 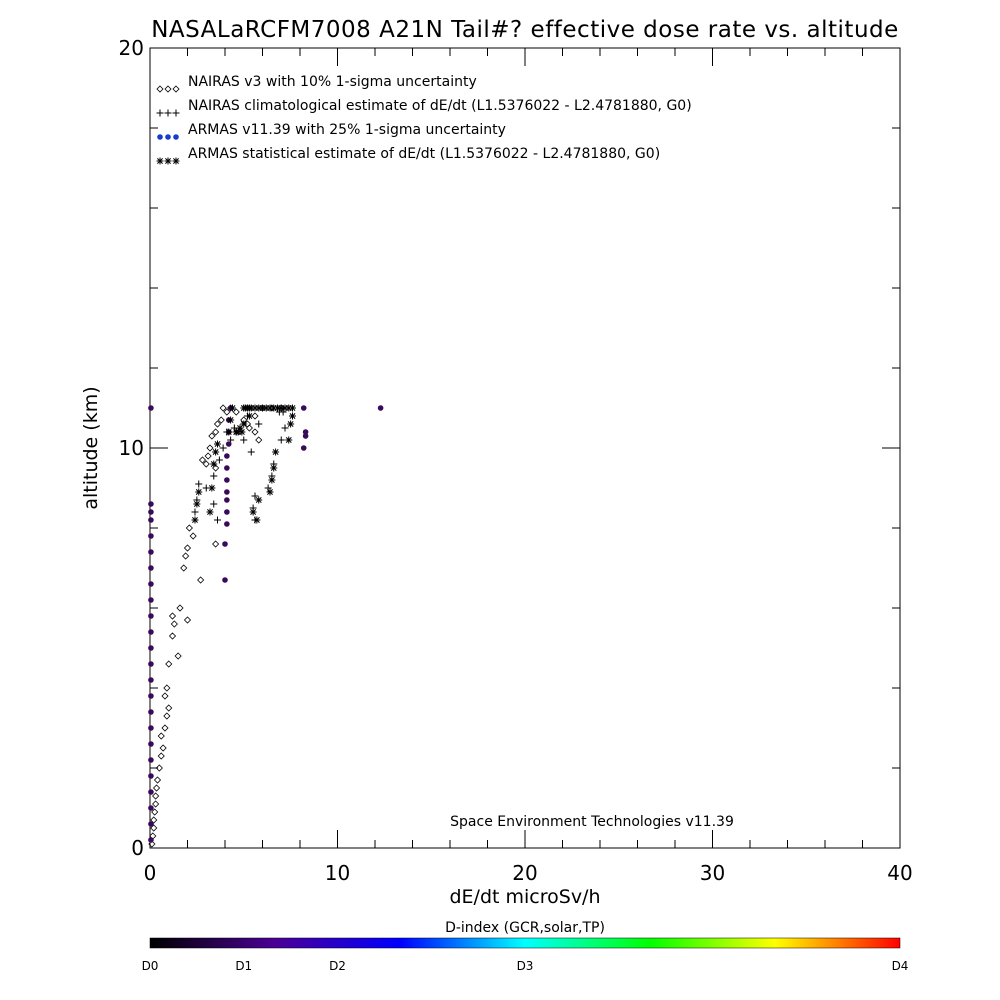 What do you see at coordinates (524, 897) in the screenshot?
I see `x-axis-label: dE/dt microSv/h` at bounding box center [524, 897].